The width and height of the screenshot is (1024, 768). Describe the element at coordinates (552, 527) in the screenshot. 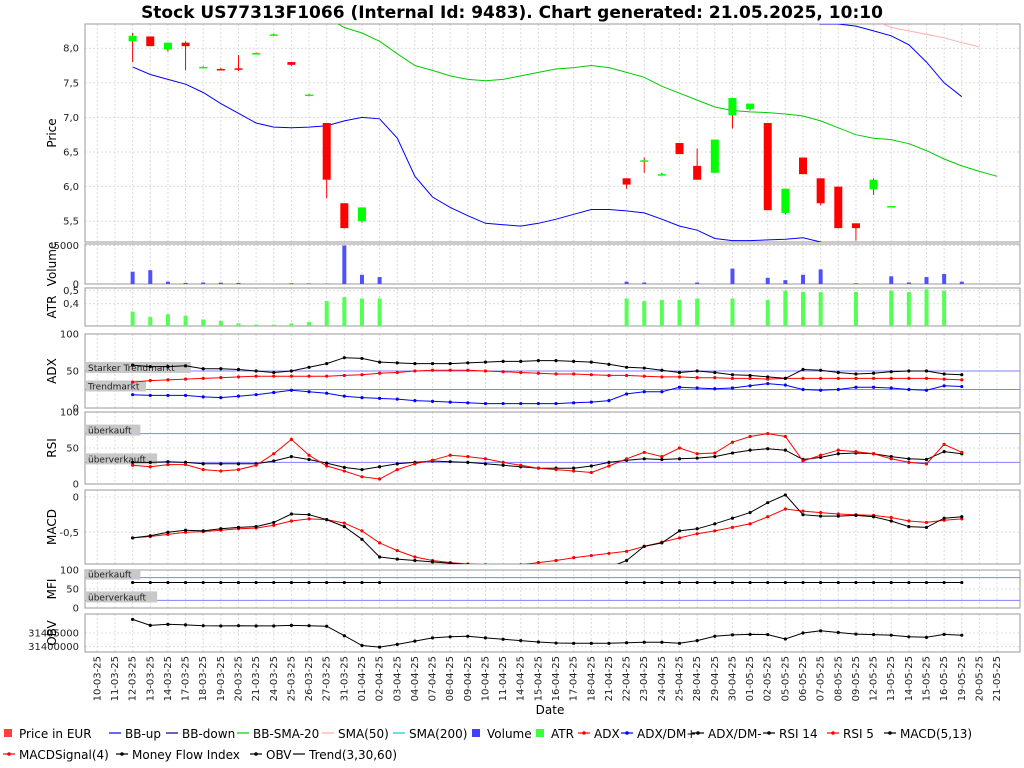

I see `macd-frame` at that location.